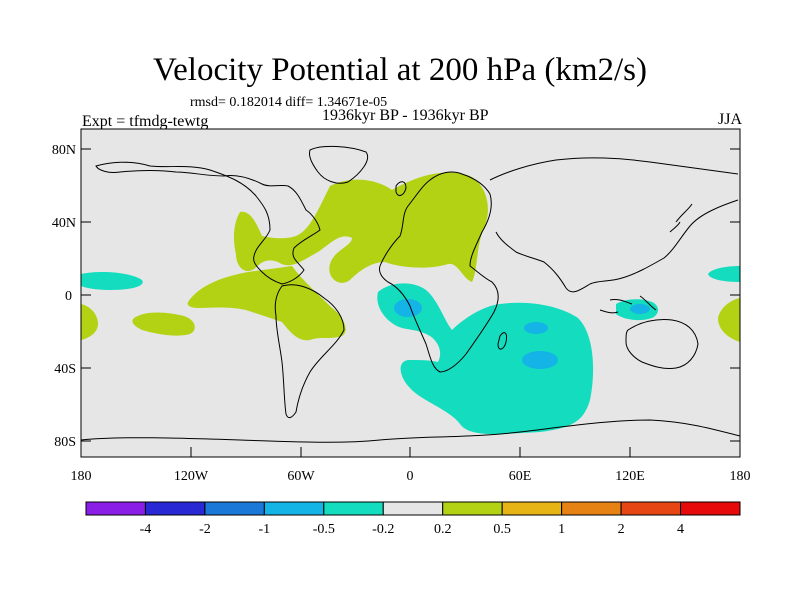  I want to click on lat-tick-label: 40N, so click(64, 223).